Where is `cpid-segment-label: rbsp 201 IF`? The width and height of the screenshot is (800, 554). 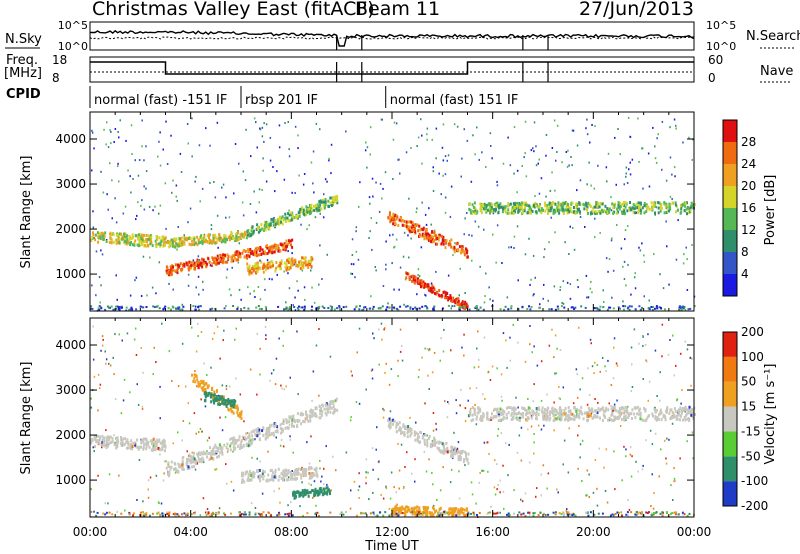
cpid-segment-label: rbsp 201 IF is located at coordinates (281, 100).